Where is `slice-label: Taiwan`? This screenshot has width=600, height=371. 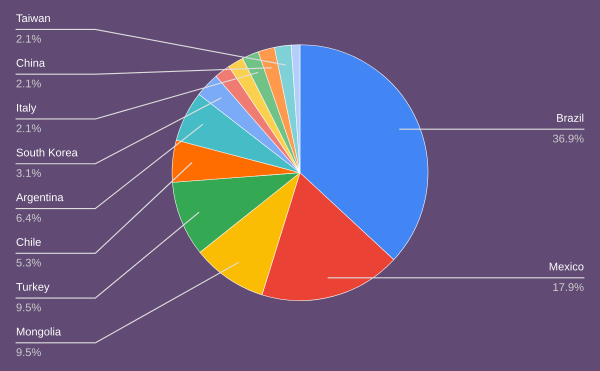 slice-label: Taiwan is located at coordinates (33, 18).